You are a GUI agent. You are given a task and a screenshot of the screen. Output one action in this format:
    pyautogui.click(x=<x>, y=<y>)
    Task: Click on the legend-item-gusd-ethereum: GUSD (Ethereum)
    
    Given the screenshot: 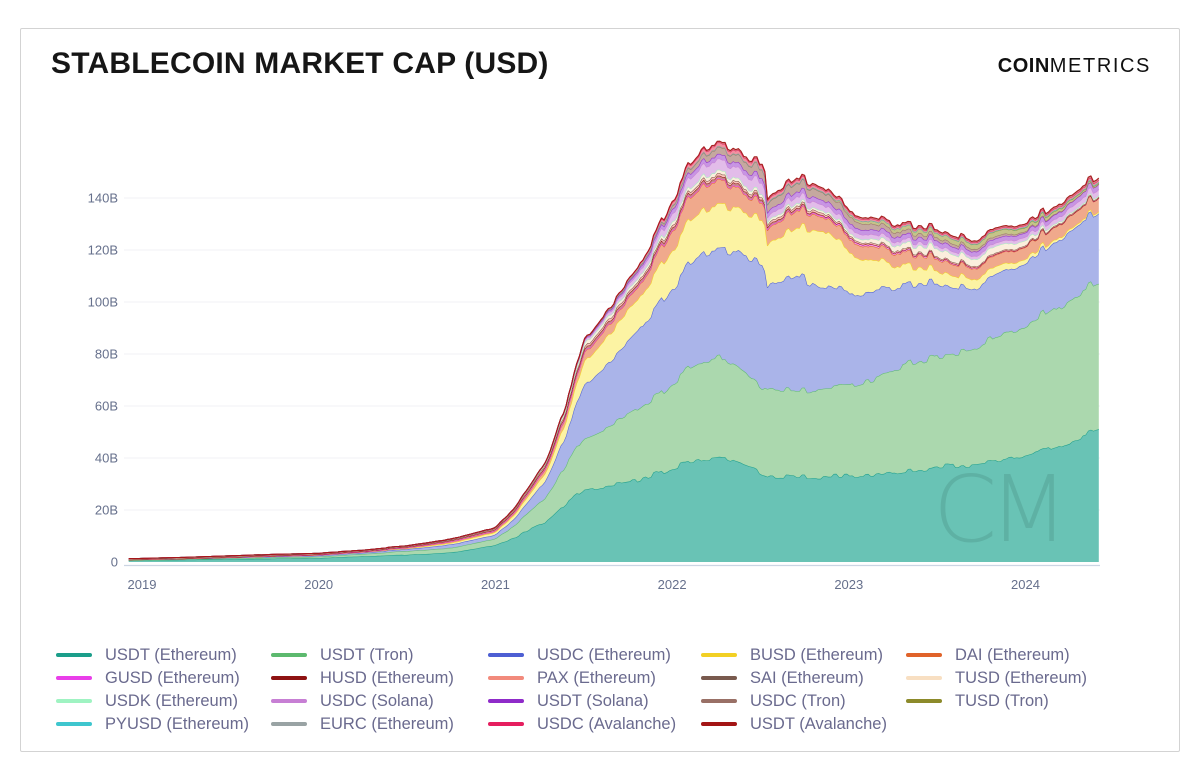 What is the action you would take?
    pyautogui.click(x=163, y=678)
    